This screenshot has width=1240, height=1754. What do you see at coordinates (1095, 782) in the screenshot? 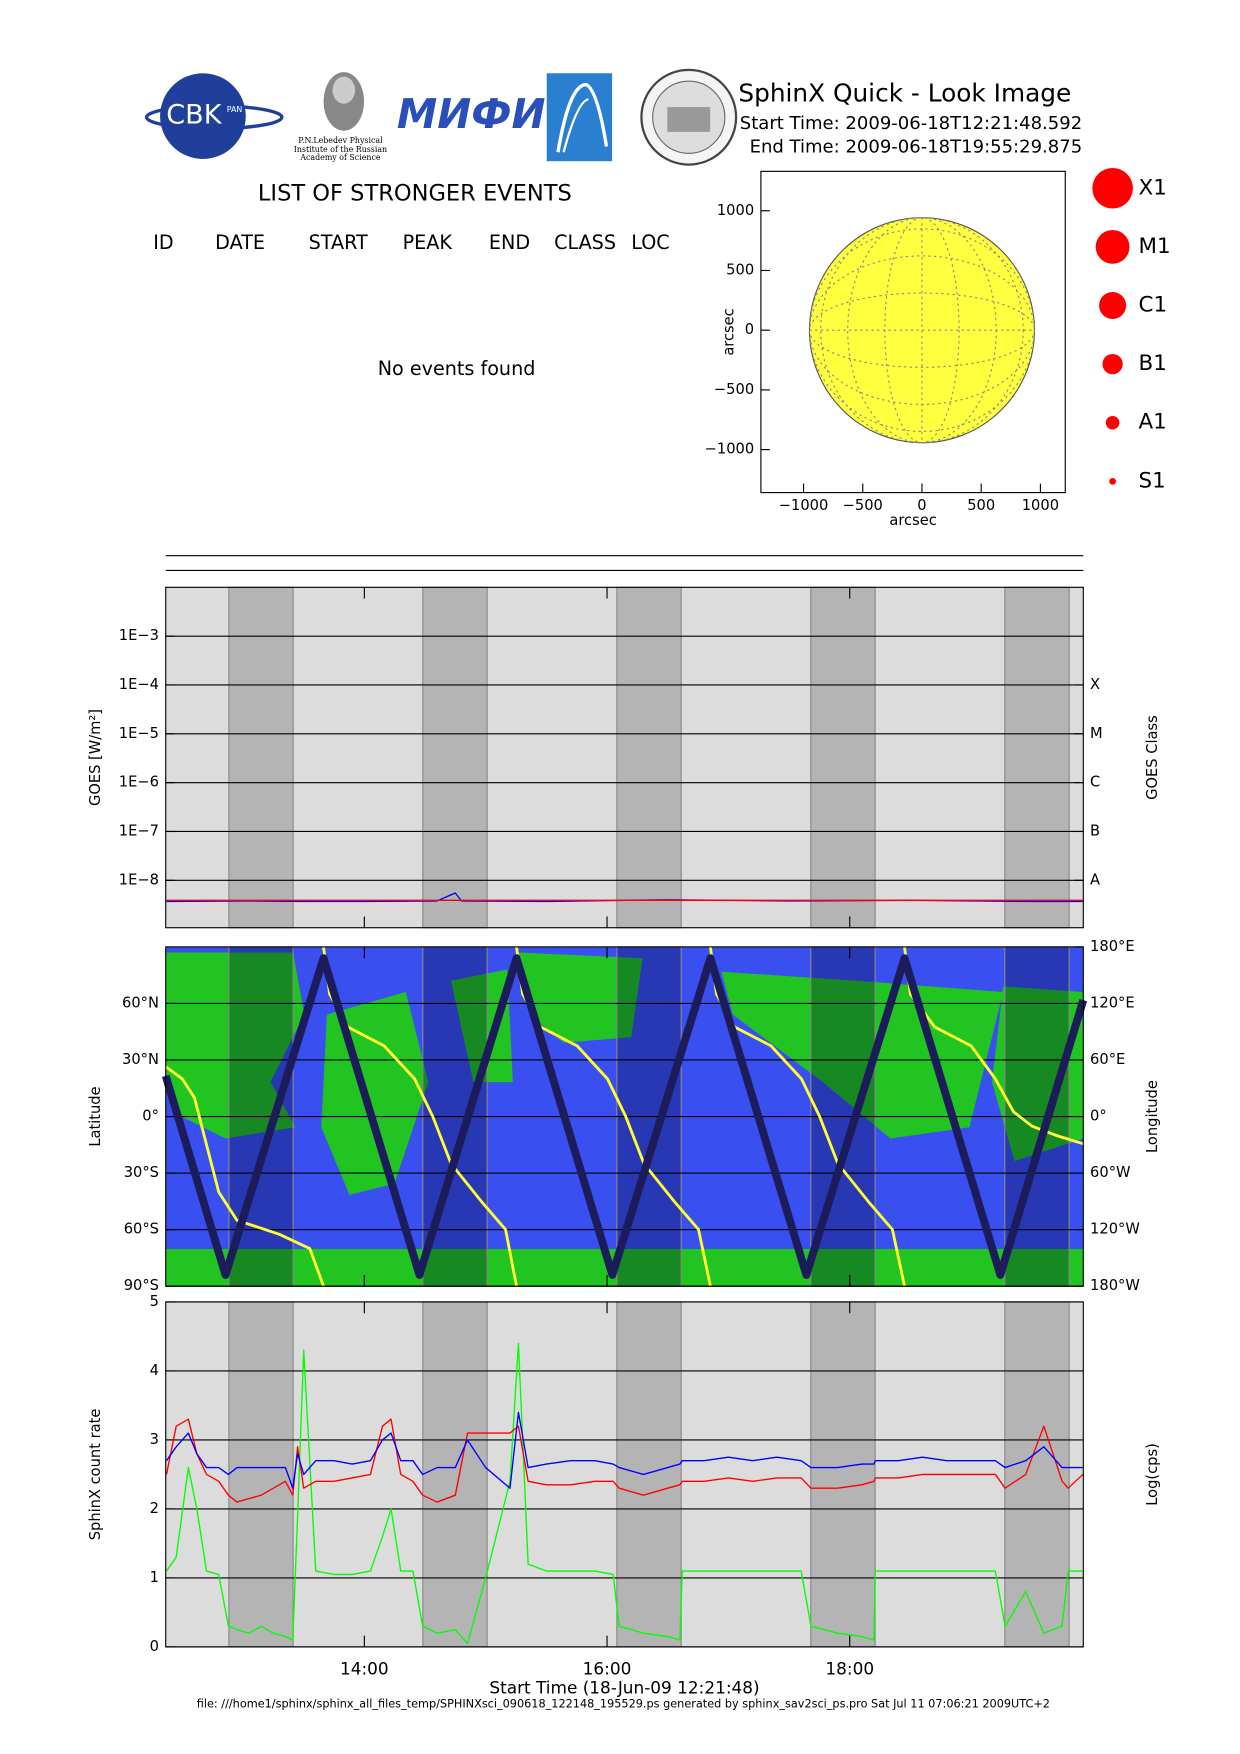
I see `y2-tick-label: C` at bounding box center [1095, 782].